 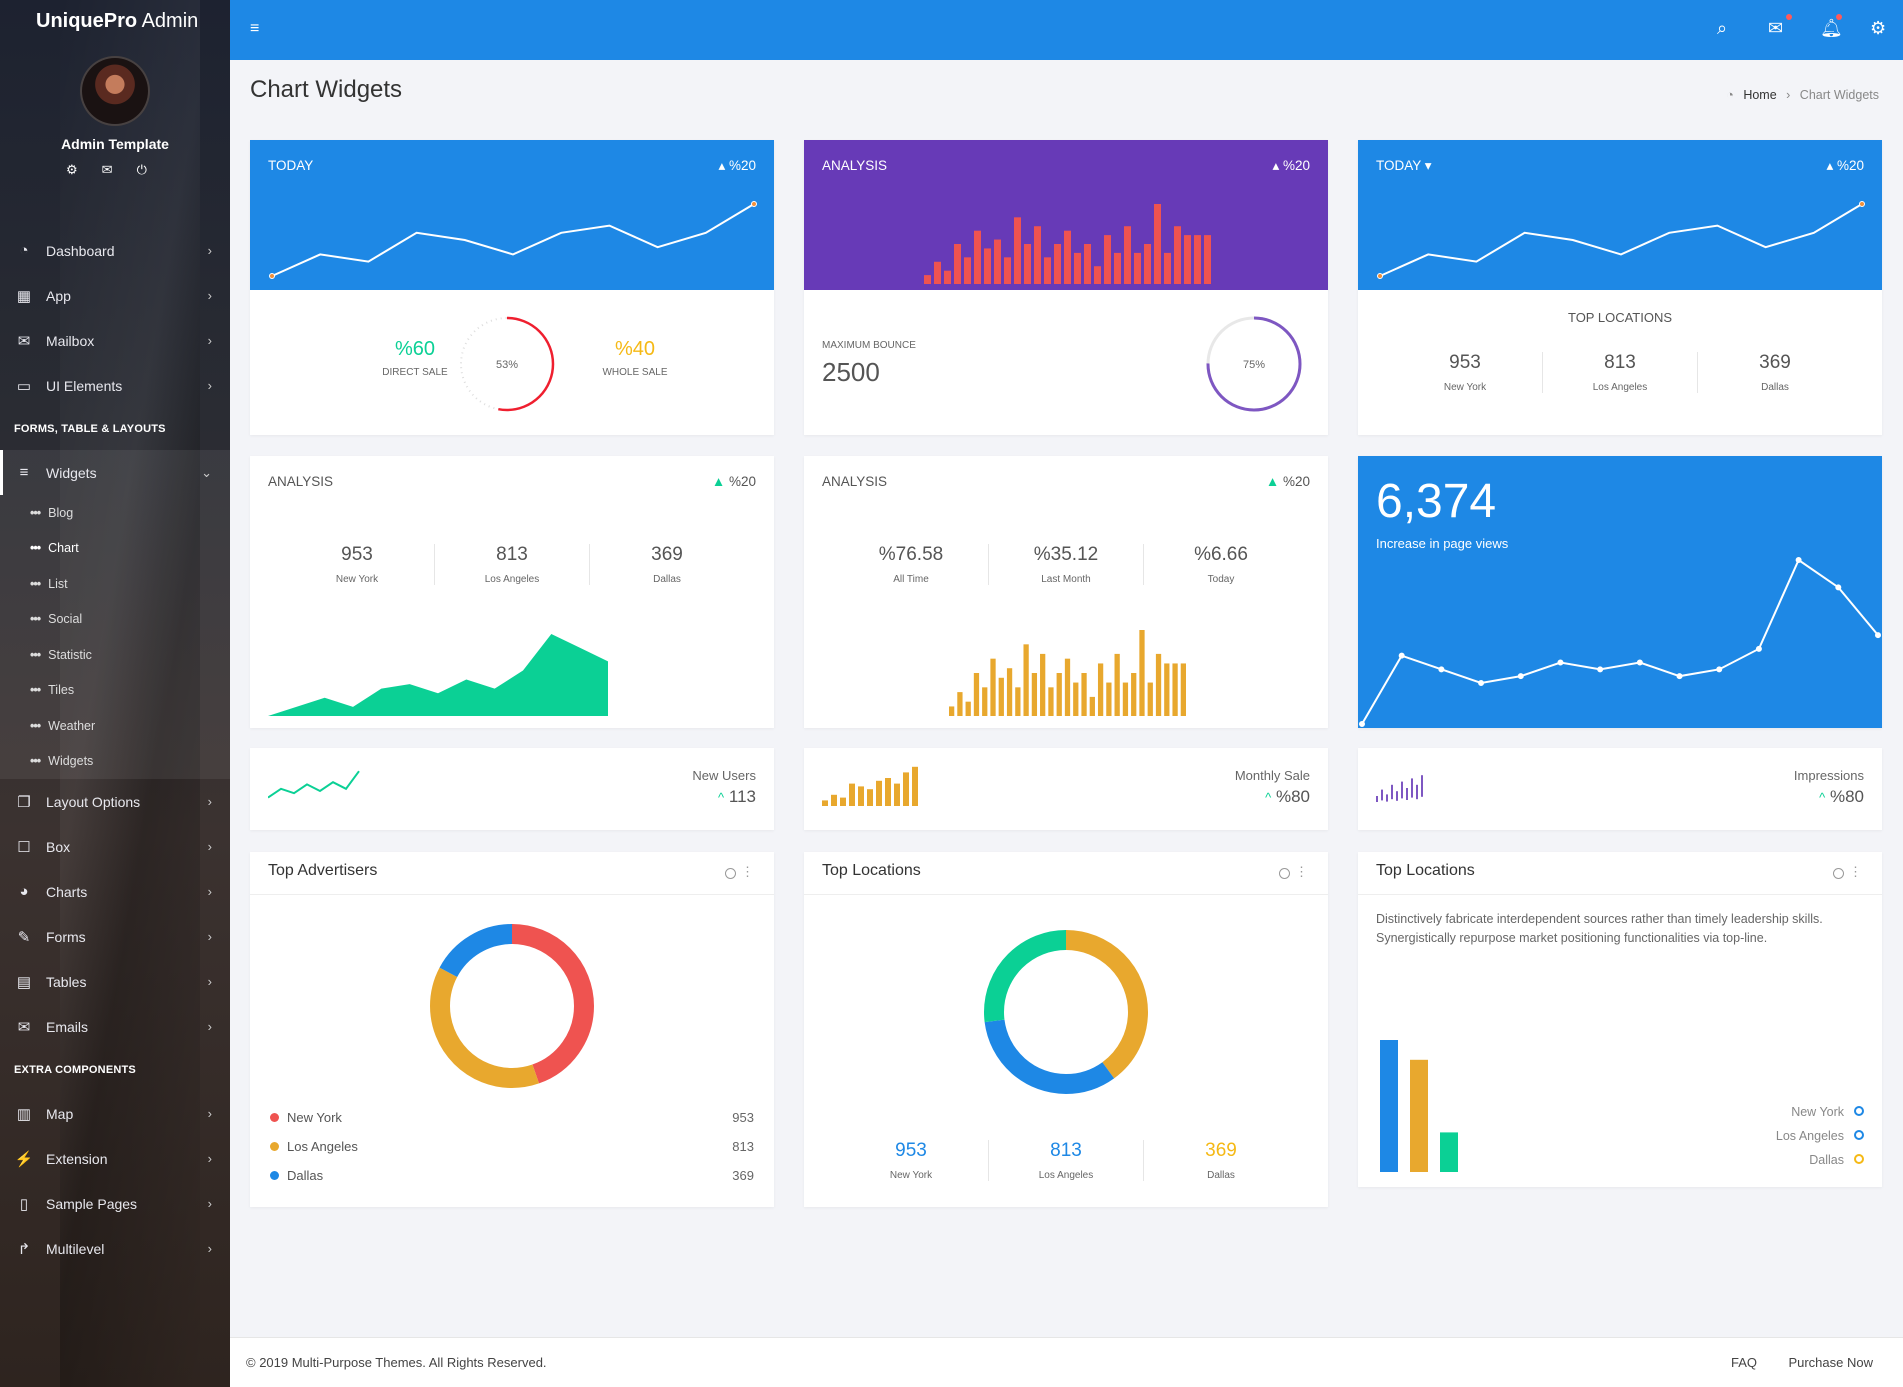 I want to click on bar-legend: New York Los Angeles Dallas, so click(x=1820, y=1136).